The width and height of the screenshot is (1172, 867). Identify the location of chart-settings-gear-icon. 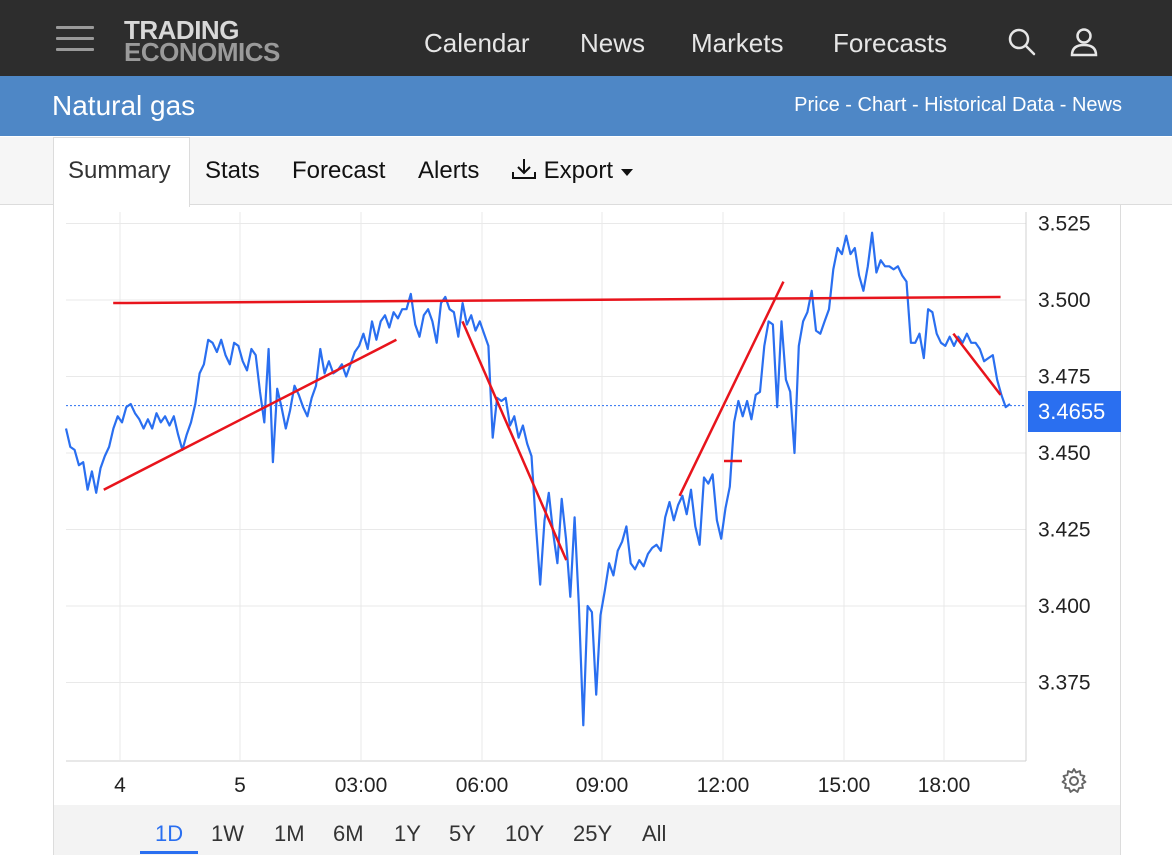
(1074, 781).